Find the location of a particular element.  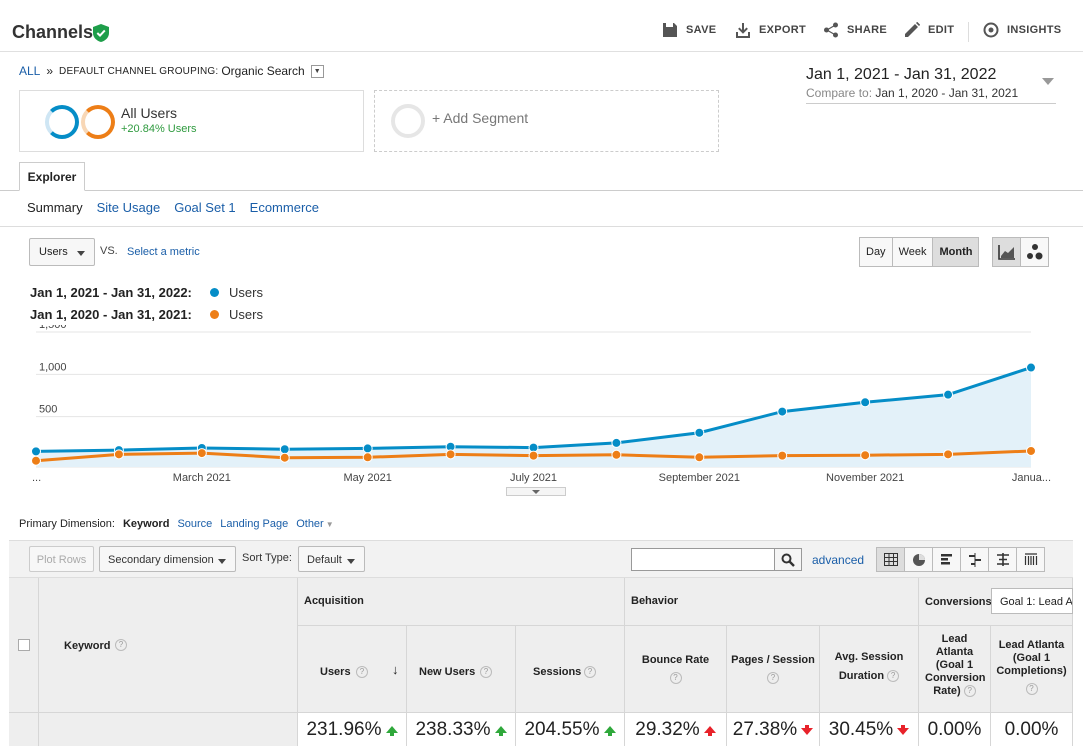

y-tick-label: 500 is located at coordinates (48, 410).